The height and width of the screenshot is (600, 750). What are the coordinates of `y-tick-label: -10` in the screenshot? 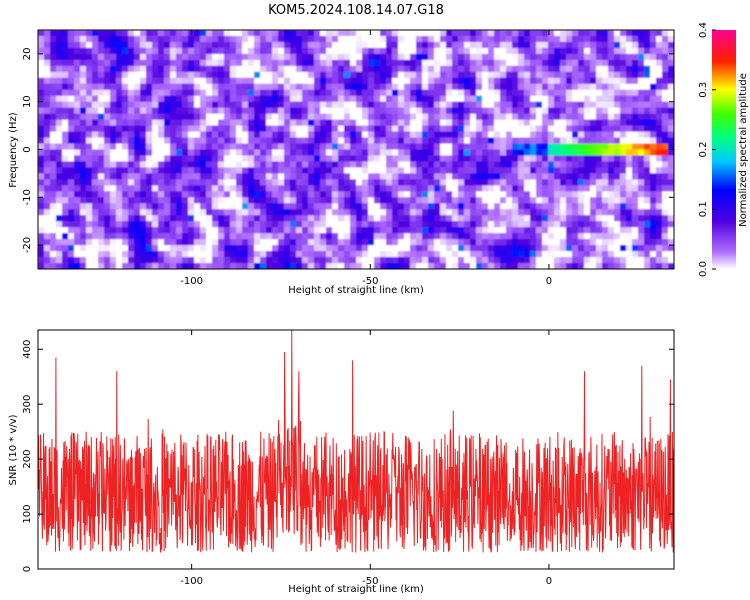 It's located at (27, 197).